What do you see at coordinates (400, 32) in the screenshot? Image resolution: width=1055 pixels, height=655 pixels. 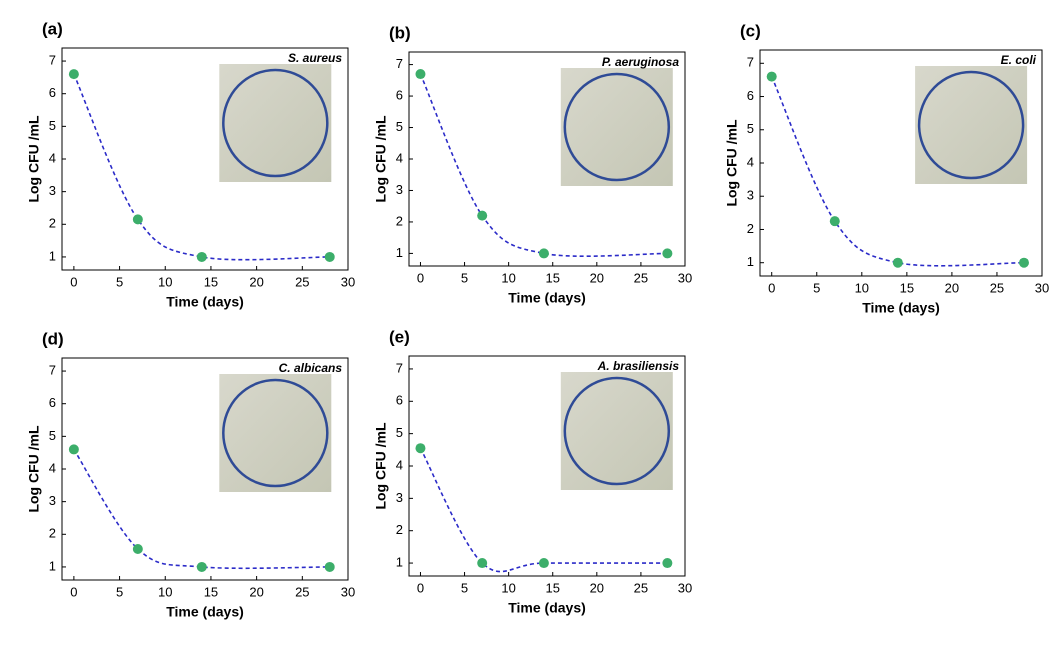 I see `panel-label: (b)` at bounding box center [400, 32].